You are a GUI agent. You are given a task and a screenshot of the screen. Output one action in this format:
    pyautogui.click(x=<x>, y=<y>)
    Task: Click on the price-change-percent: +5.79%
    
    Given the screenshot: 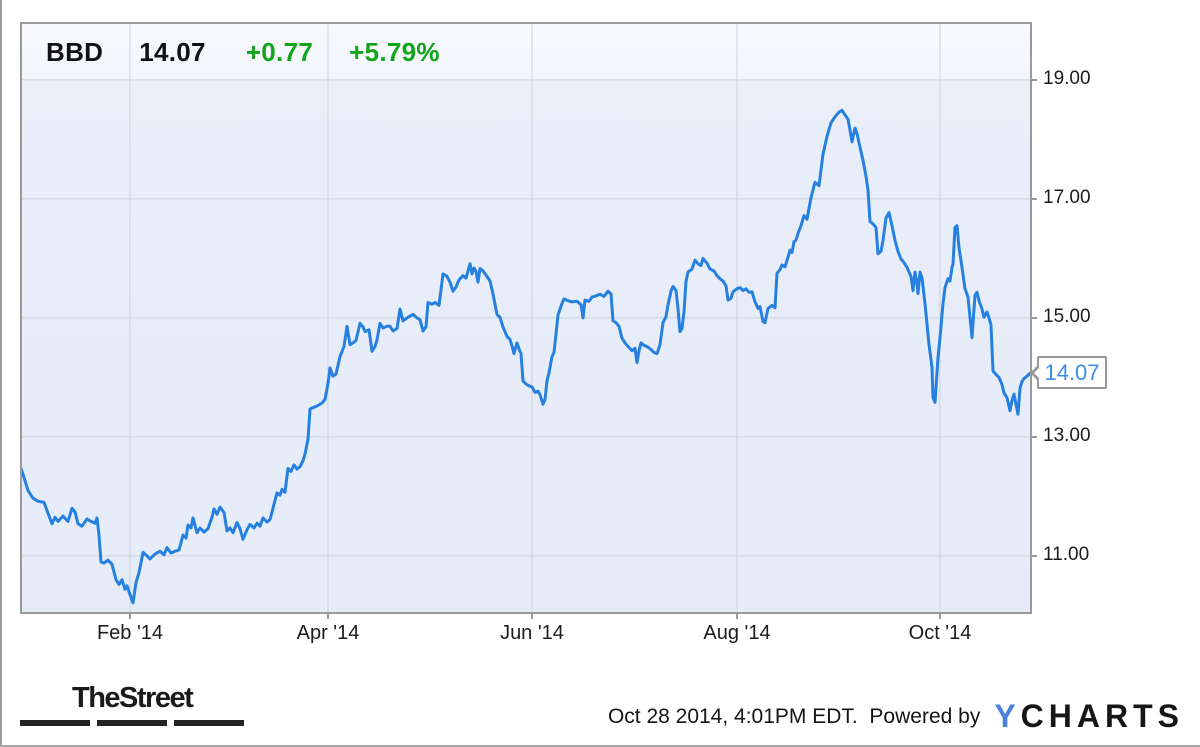 What is the action you would take?
    pyautogui.click(x=394, y=51)
    